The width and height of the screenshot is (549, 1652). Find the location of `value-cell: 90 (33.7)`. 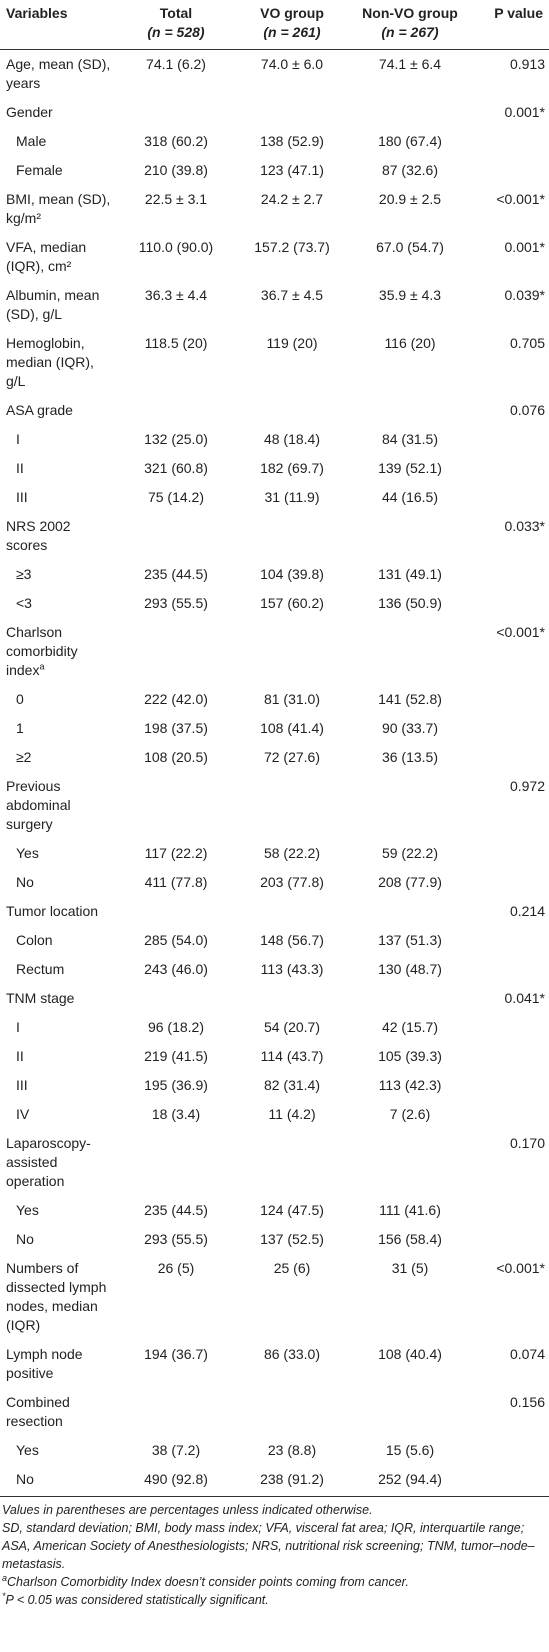

value-cell: 90 (33.7) is located at coordinates (410, 728).